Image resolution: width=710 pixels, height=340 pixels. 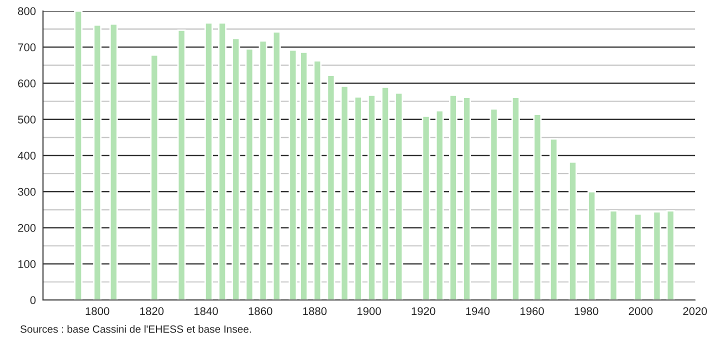 What do you see at coordinates (27, 156) in the screenshot?
I see `y-tick-label: 400` at bounding box center [27, 156].